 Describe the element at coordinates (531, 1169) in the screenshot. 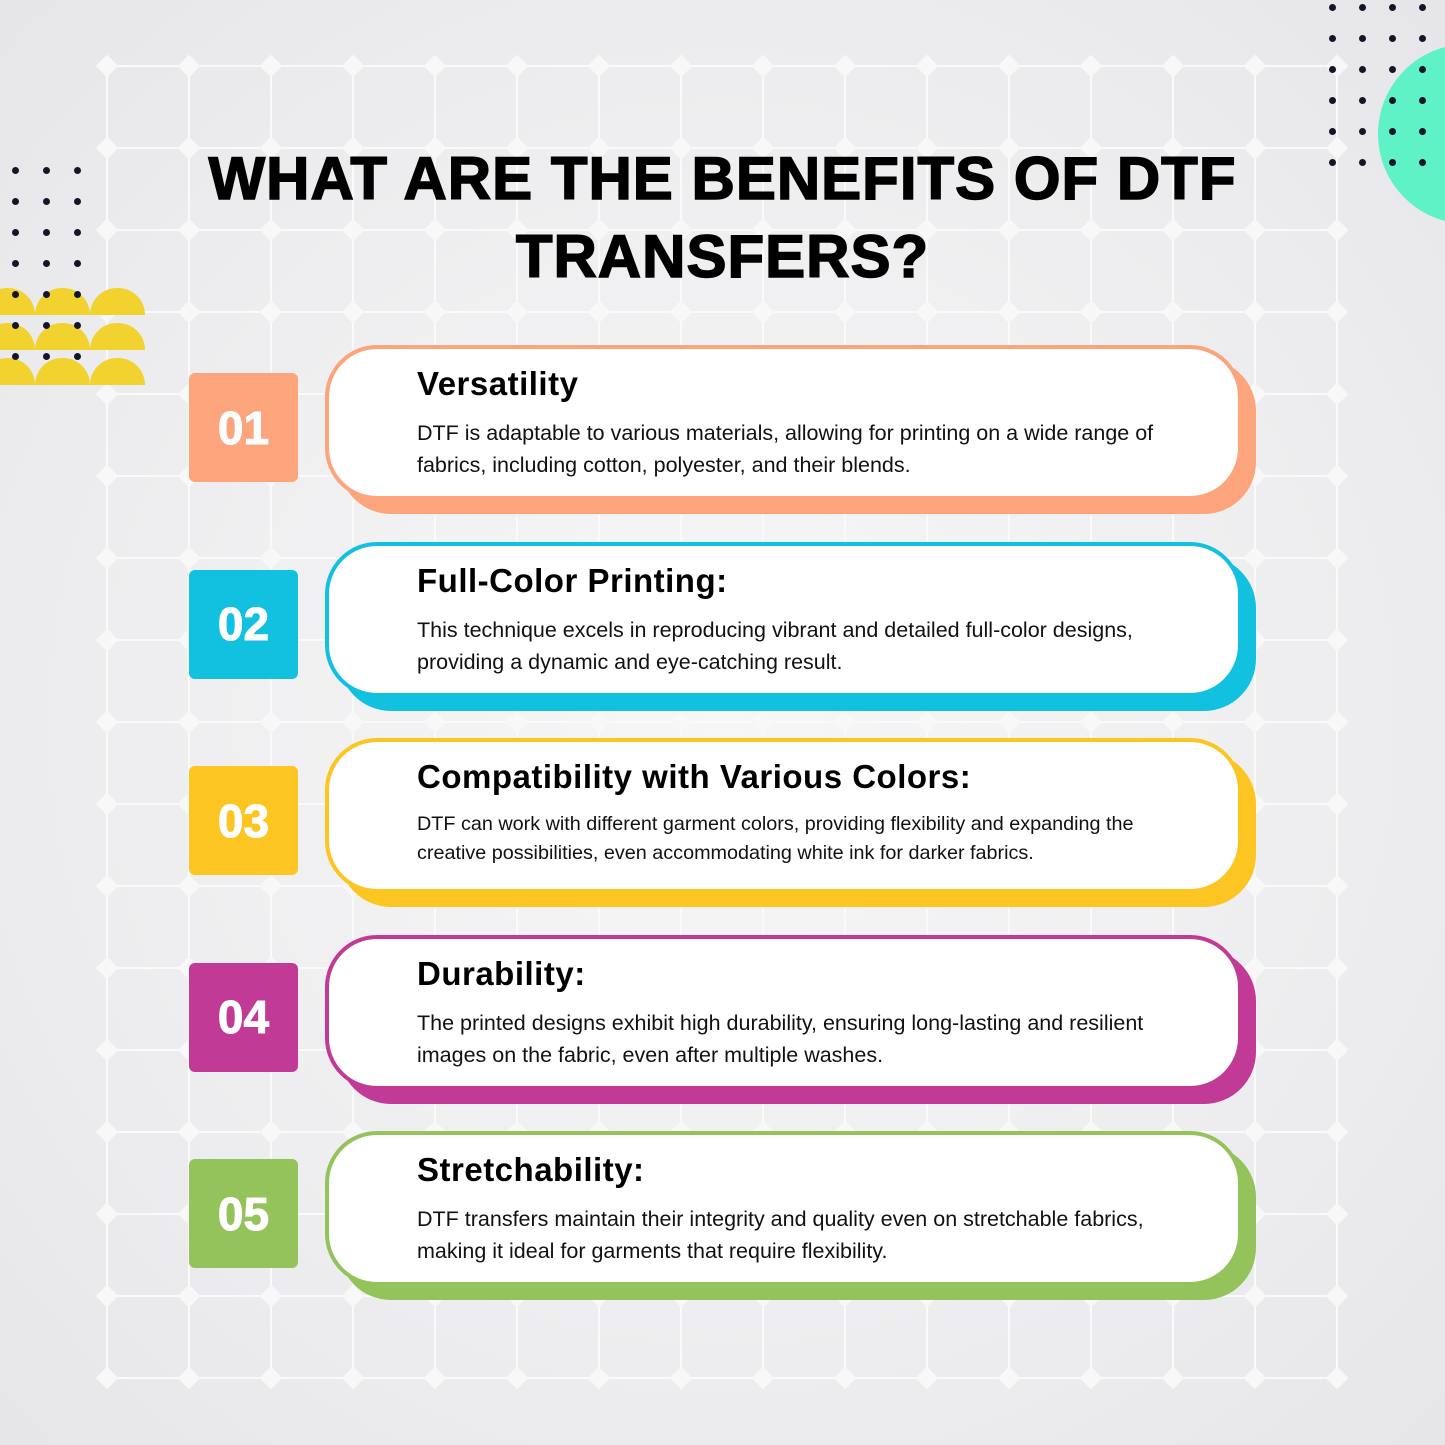

I see `benefit-heading: Stretchability:` at that location.